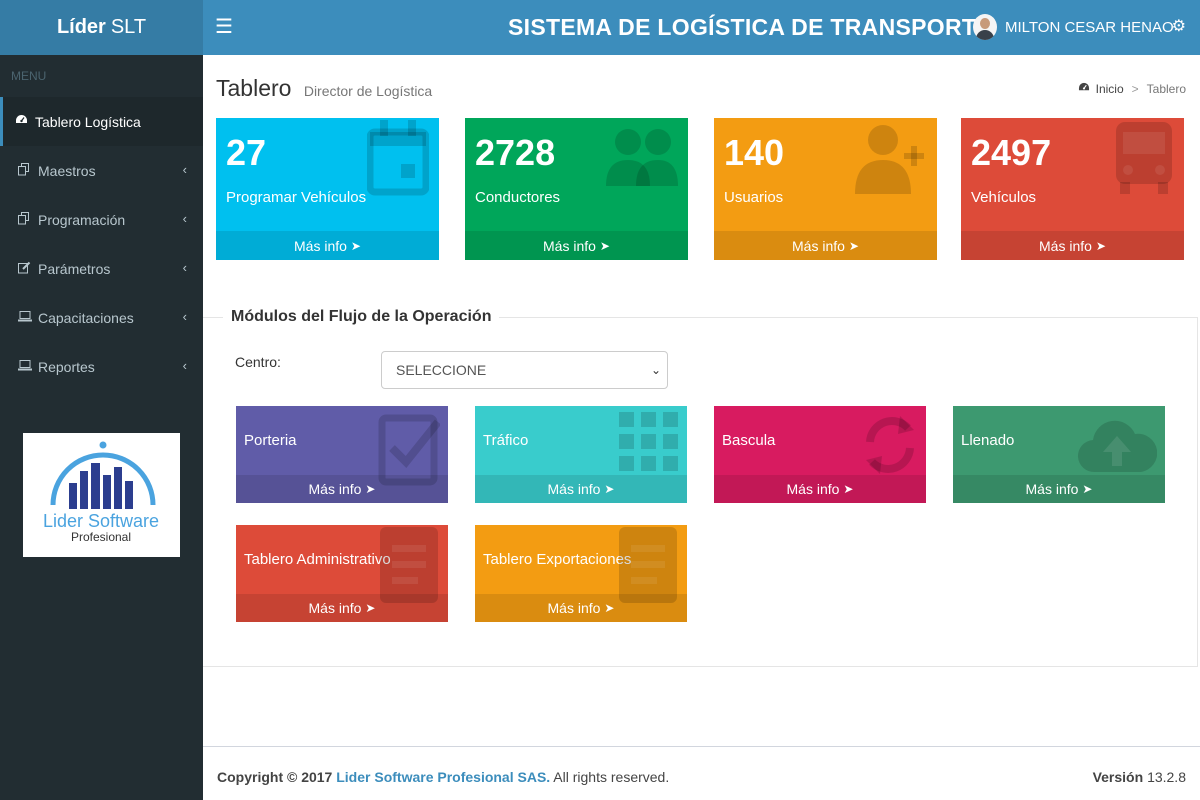 The height and width of the screenshot is (800, 1200). Describe the element at coordinates (754, 197) in the screenshot. I see `stat-label: Usuarios` at that location.